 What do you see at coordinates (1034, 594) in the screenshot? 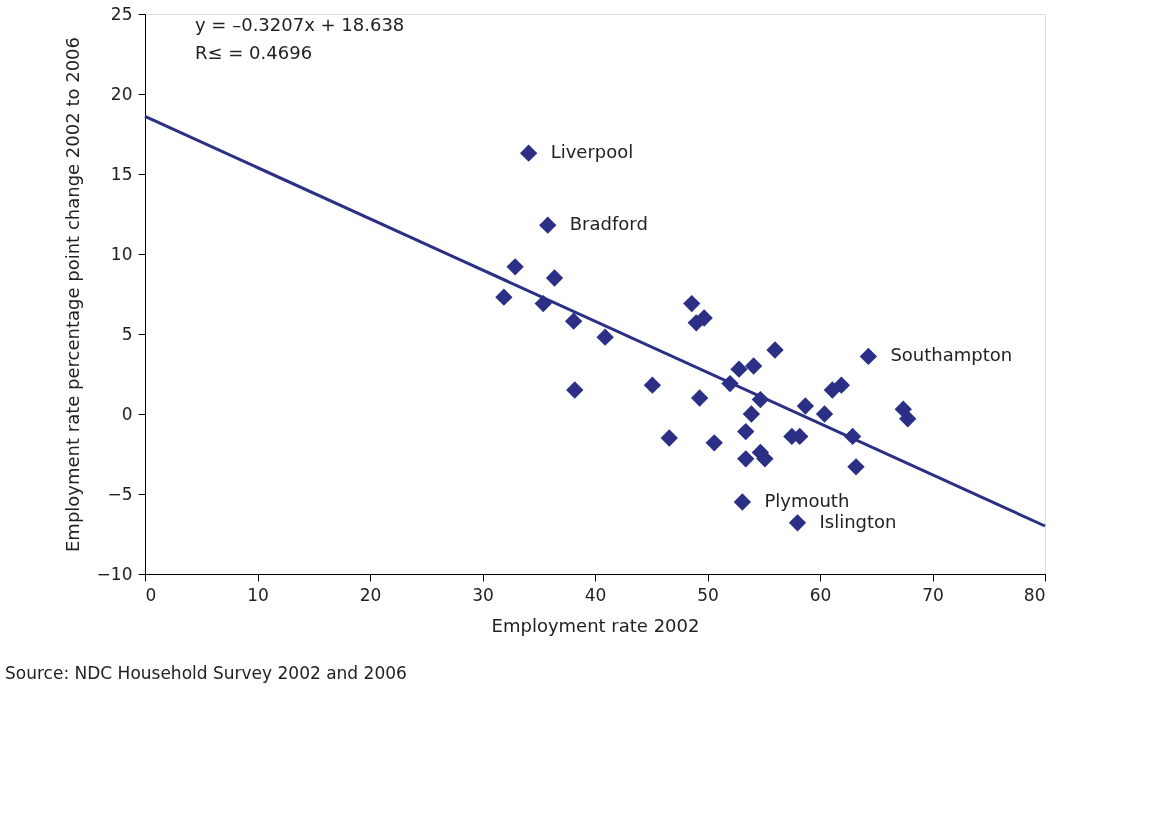
I see `x-tick-label: 80` at bounding box center [1034, 594].